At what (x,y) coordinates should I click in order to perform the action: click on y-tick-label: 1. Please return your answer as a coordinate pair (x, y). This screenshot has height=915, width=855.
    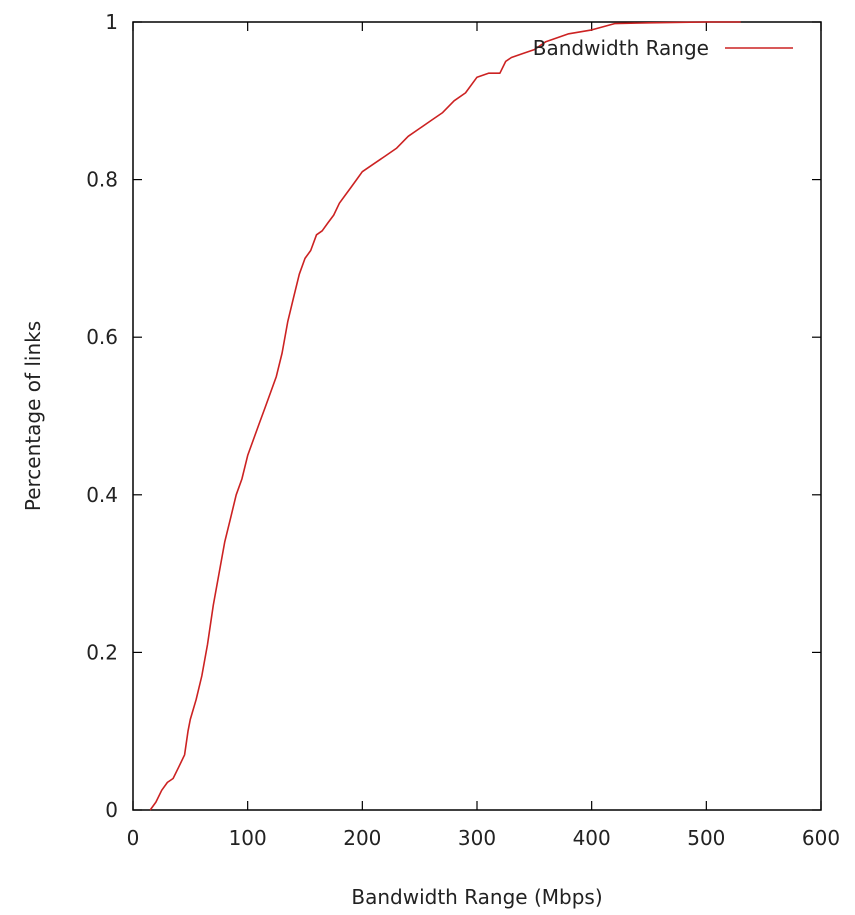
    Looking at the image, I should click on (111, 22).